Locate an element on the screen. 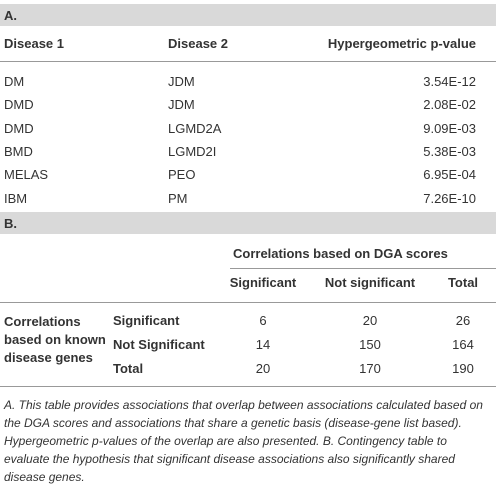 This screenshot has width=496, height=486. cell: 6.95E-04 is located at coordinates (449, 175).